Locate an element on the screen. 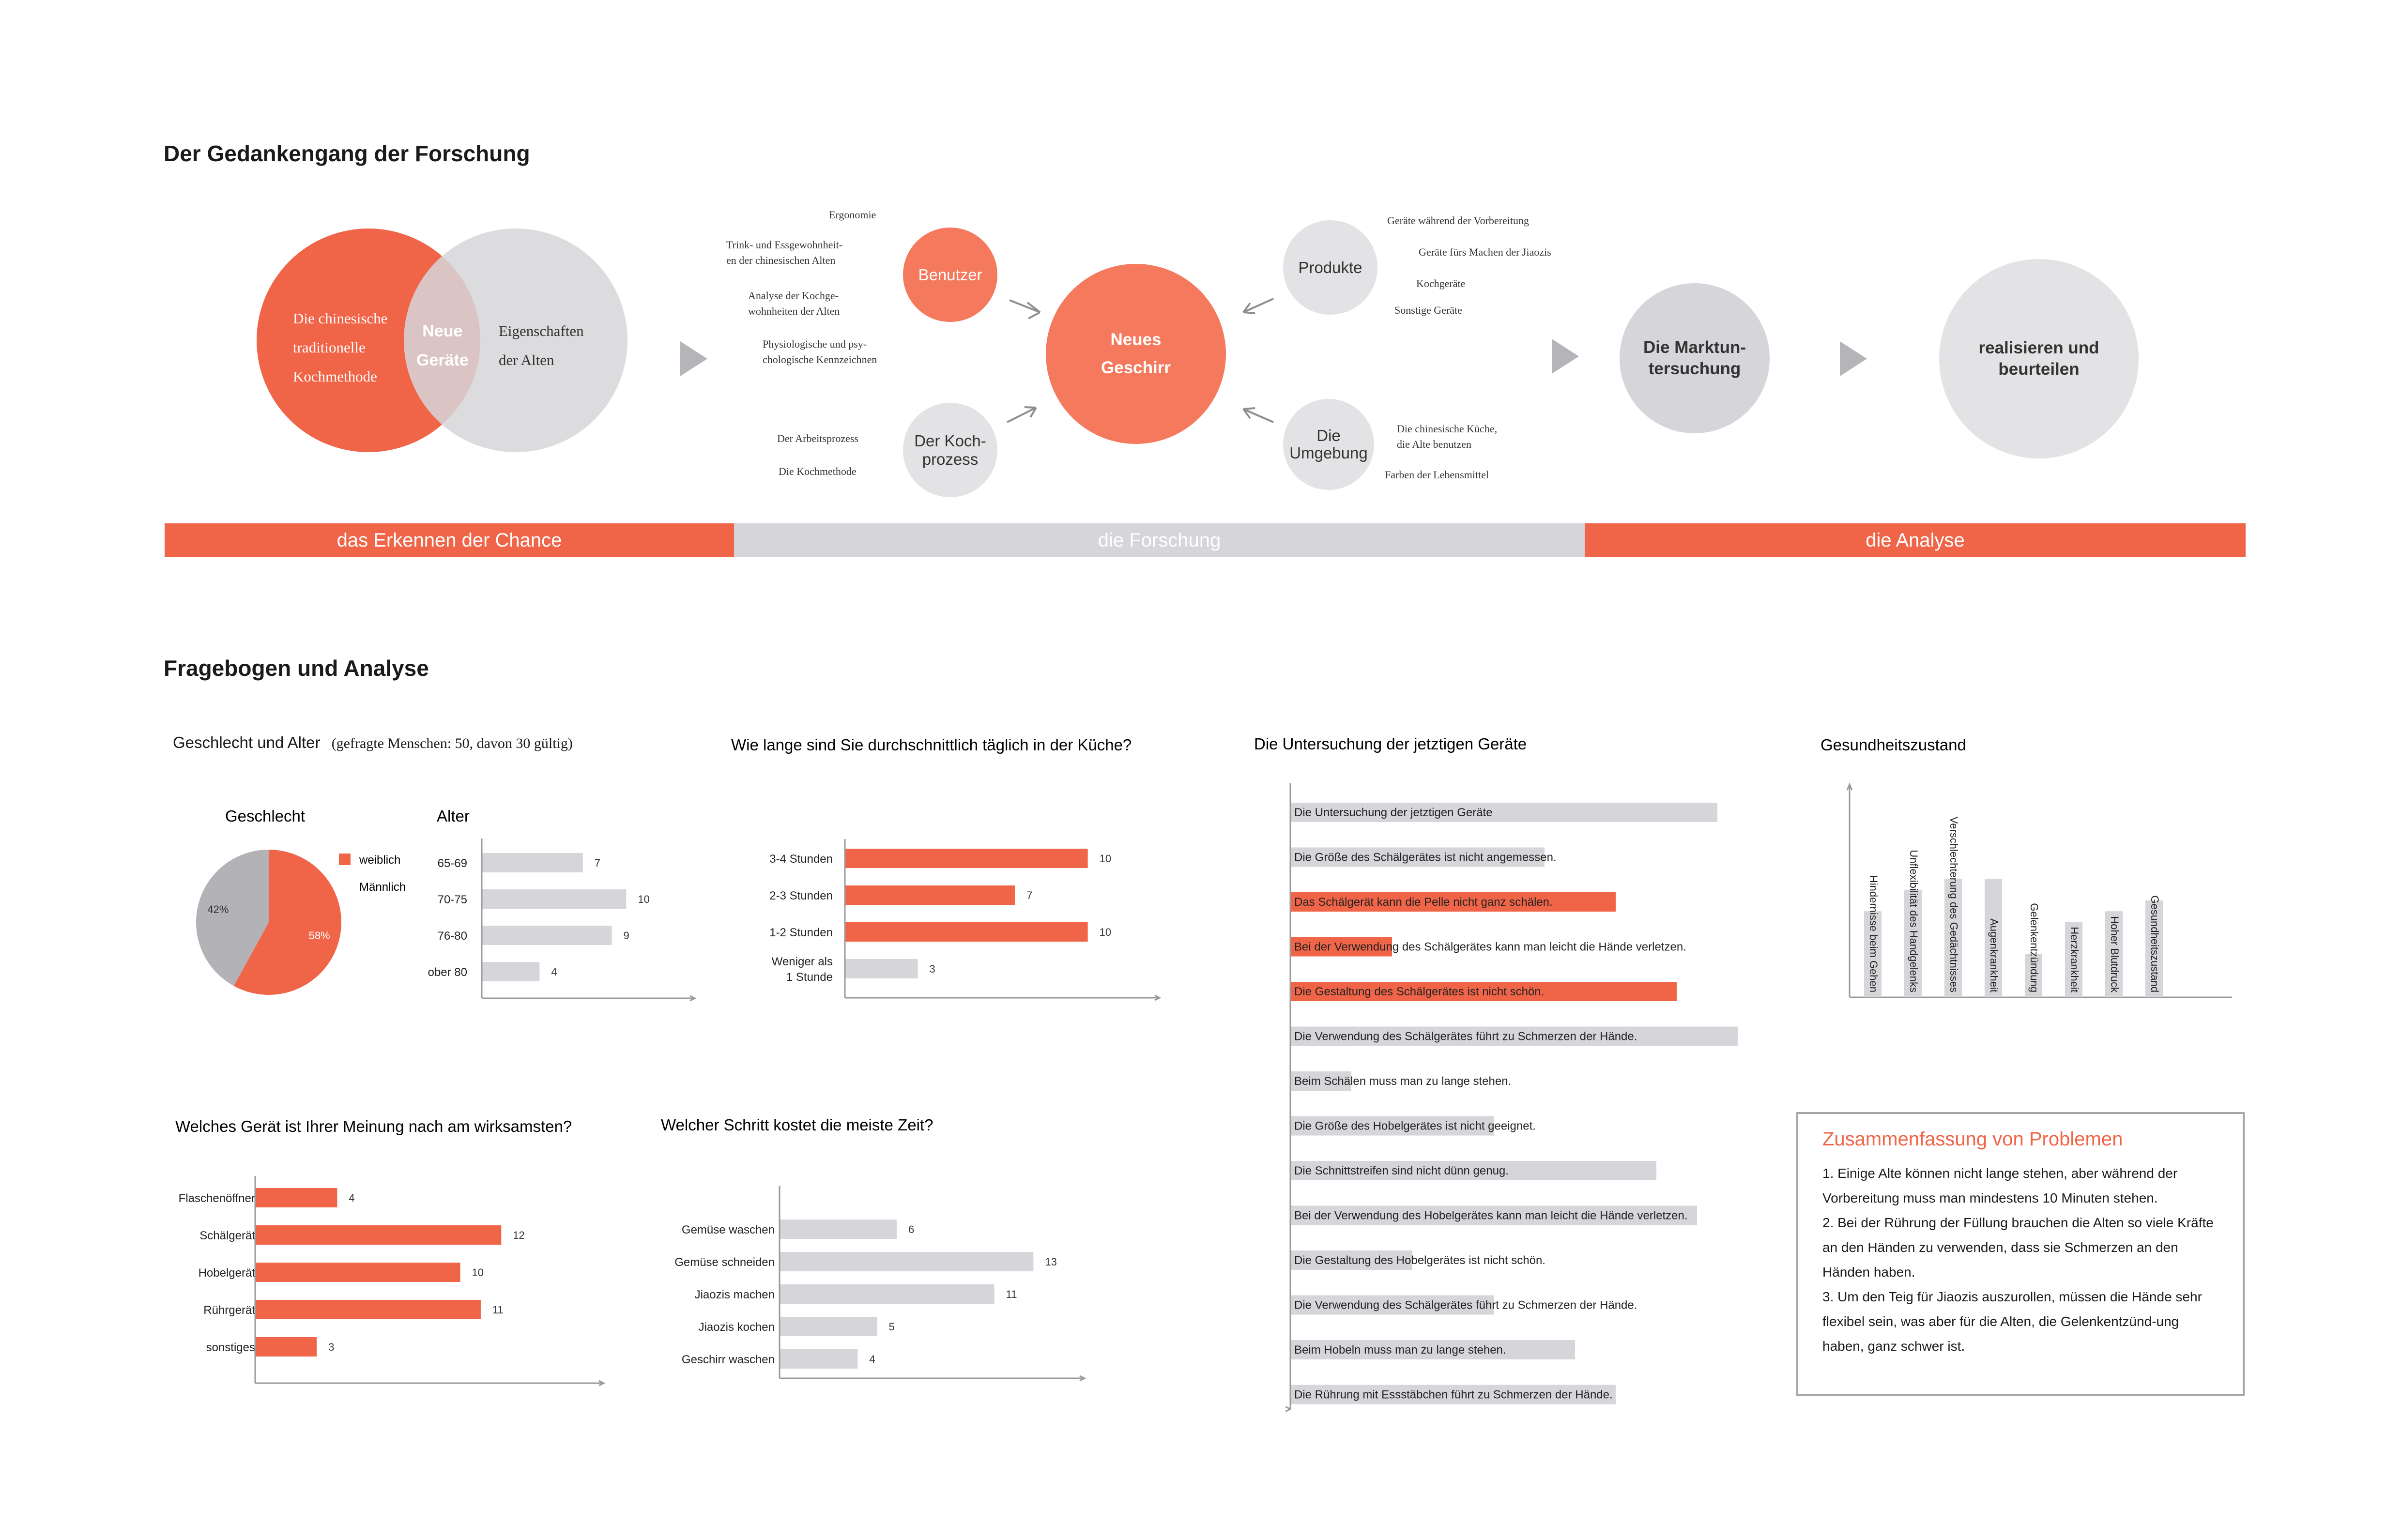  node-kochprozess: Der Koch-prozess is located at coordinates (950, 450).